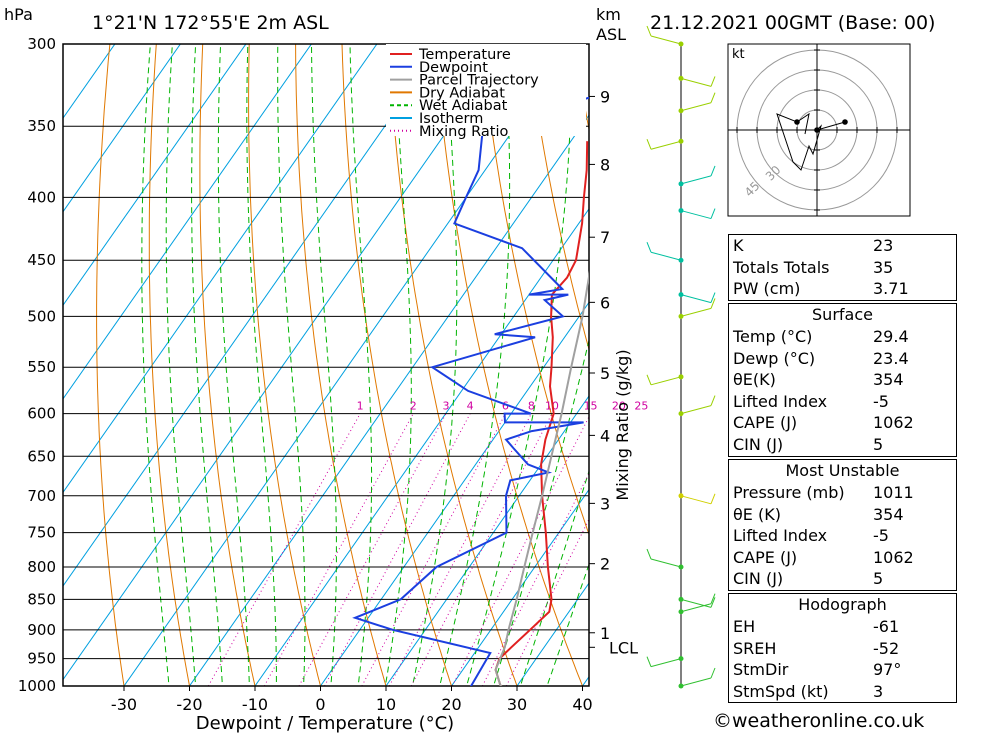 This screenshot has height=733, width=1000. I want to click on pressure-label: 800, so click(41, 567).